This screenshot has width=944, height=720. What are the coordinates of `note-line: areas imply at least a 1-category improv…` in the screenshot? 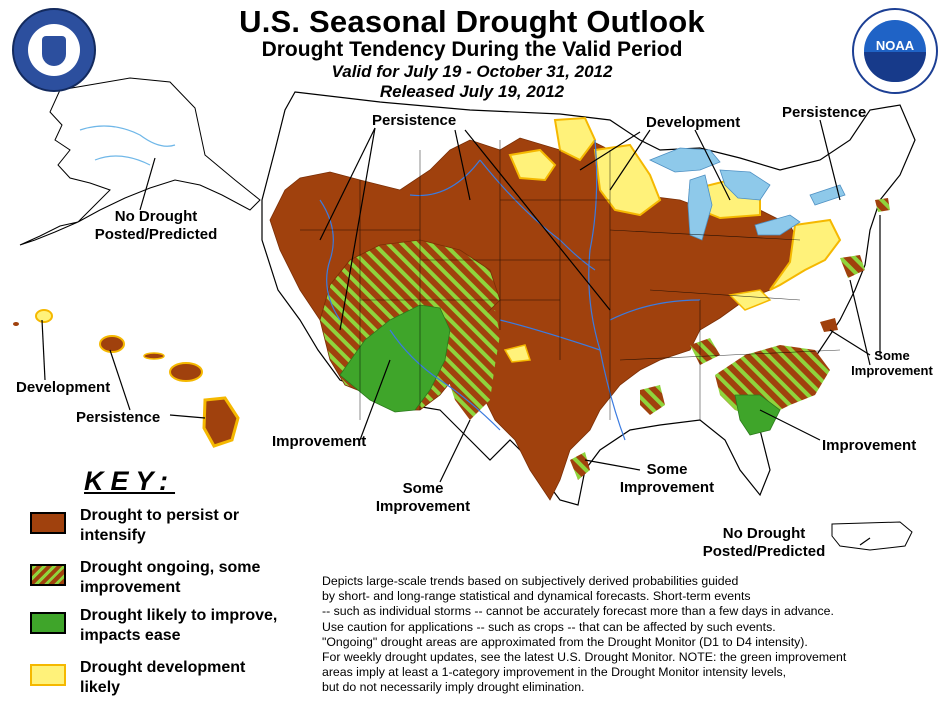 It's located at (554, 672).